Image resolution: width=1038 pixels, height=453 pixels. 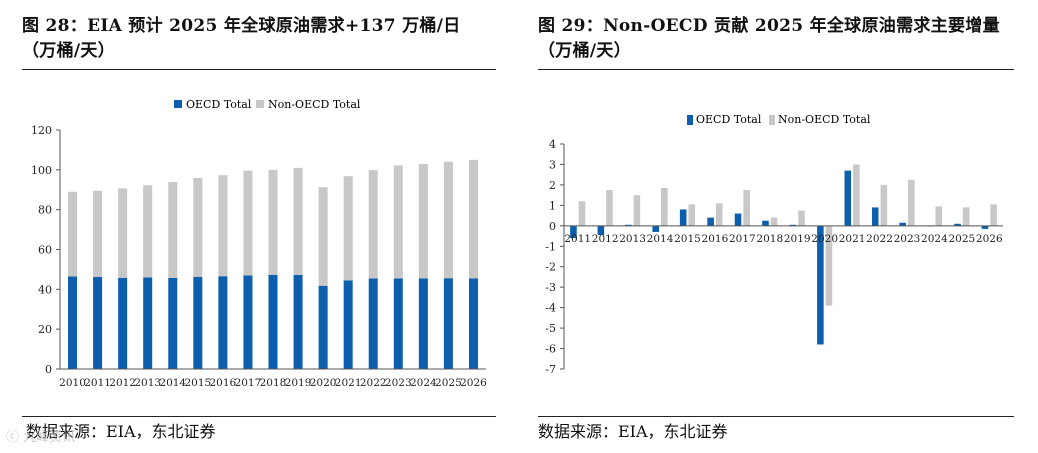 What do you see at coordinates (797, 239) in the screenshot?
I see `right-x-tick-label: 2019` at bounding box center [797, 239].